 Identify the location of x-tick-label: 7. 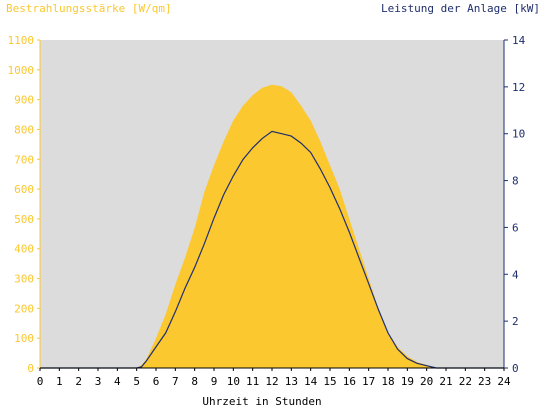
(175, 381).